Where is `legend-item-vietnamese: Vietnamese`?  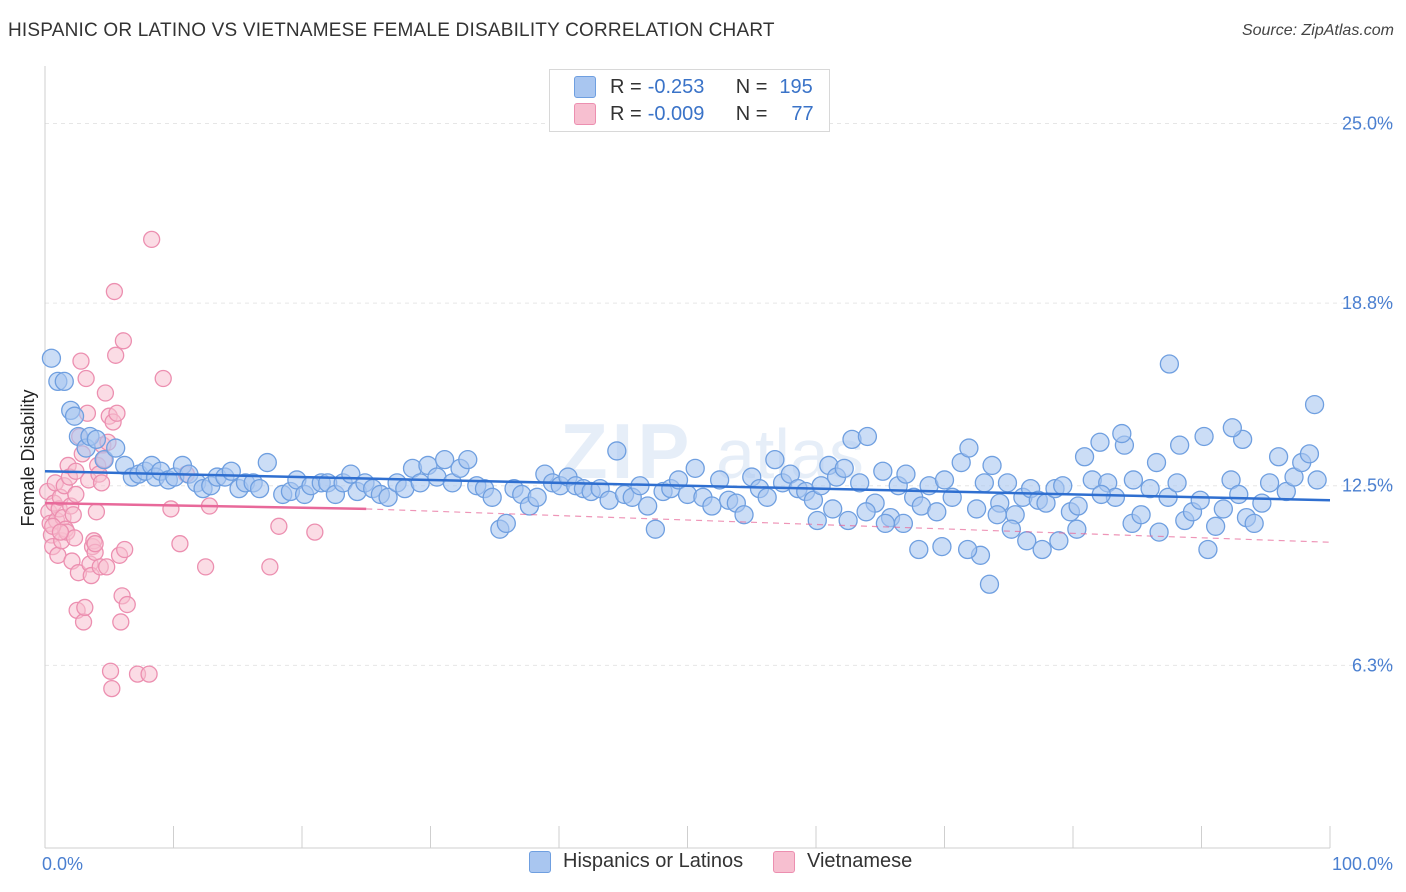
legend-item-vietnamese: Vietnamese is located at coordinates (842, 861).